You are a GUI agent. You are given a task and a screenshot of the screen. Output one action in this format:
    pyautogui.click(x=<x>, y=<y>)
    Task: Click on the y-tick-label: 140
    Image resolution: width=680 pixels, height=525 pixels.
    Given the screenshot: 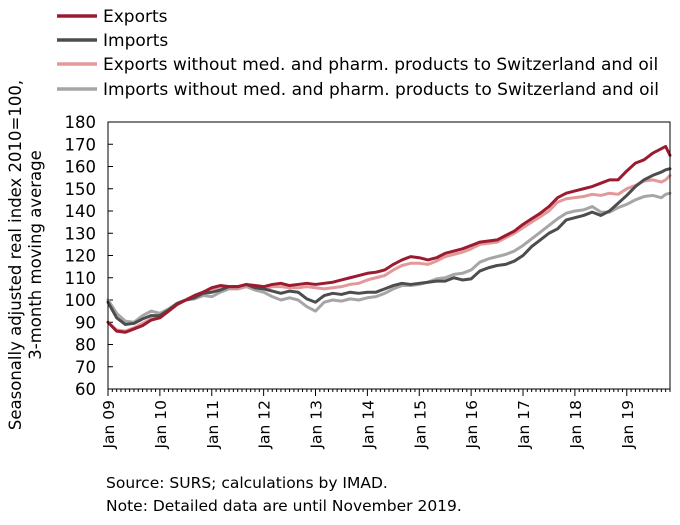 What is the action you would take?
    pyautogui.click(x=81, y=211)
    